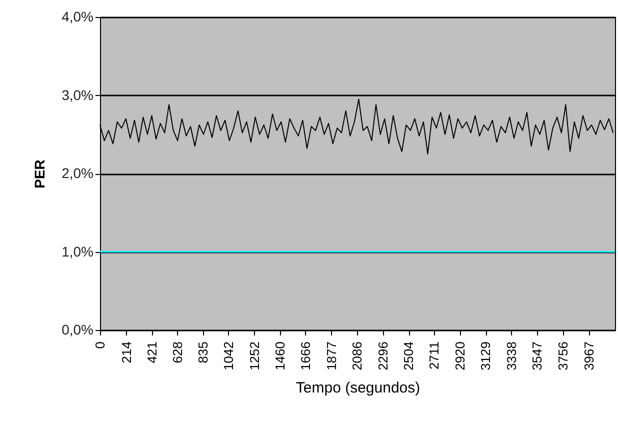  Describe the element at coordinates (100, 345) in the screenshot. I see `x-tick-label: 0` at that location.